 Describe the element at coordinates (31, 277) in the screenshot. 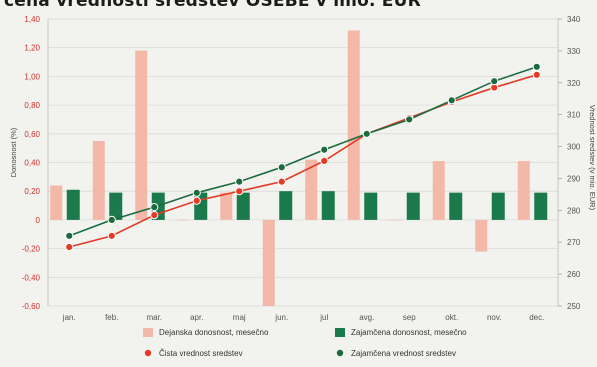

I see `y-left-tick-label: -0,40` at that location.